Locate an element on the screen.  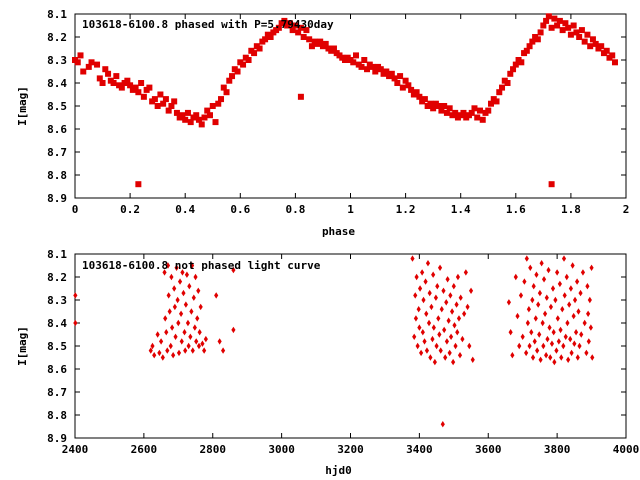
x-tick-label: 3600 is located at coordinates (488, 449).